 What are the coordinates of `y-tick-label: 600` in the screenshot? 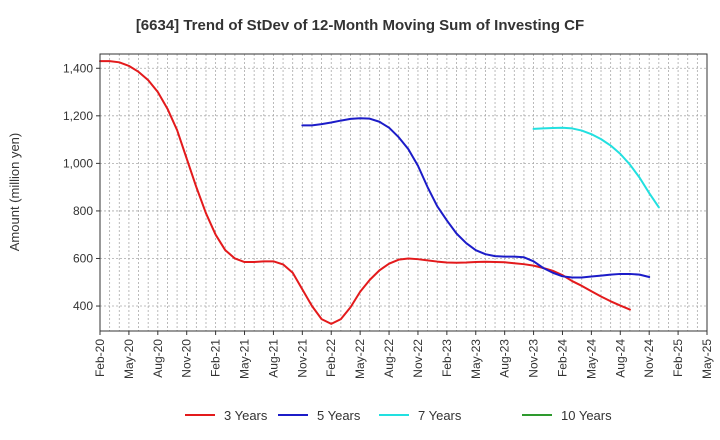 It's located at (83, 258).